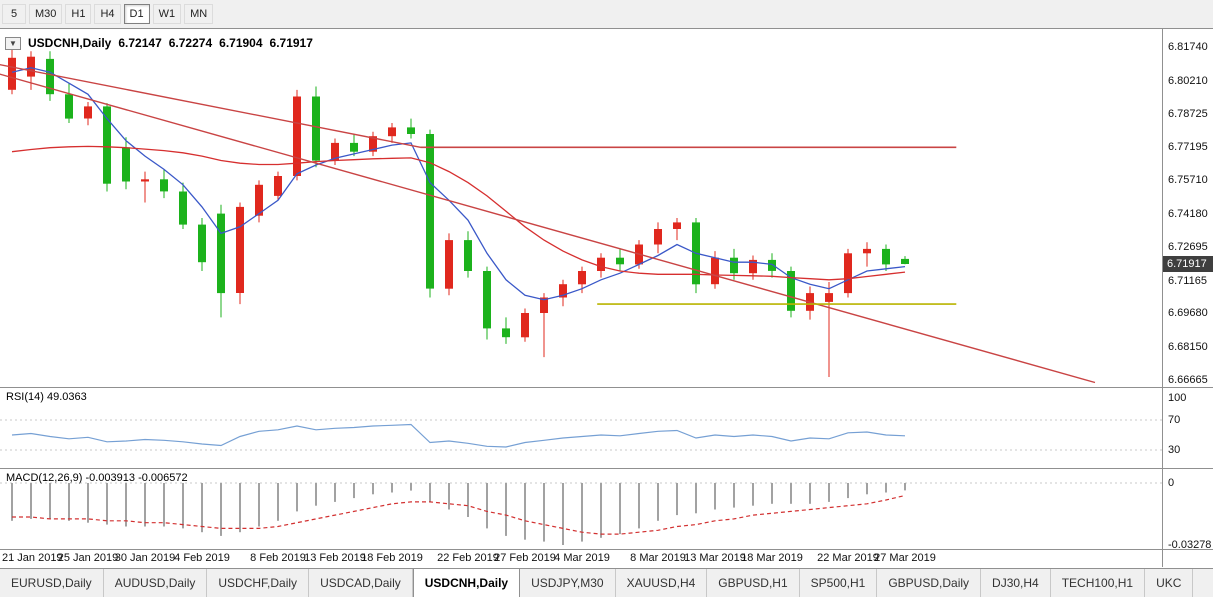 The image size is (1213, 597). I want to click on date-label: 4 Feb 2019, so click(202, 558).